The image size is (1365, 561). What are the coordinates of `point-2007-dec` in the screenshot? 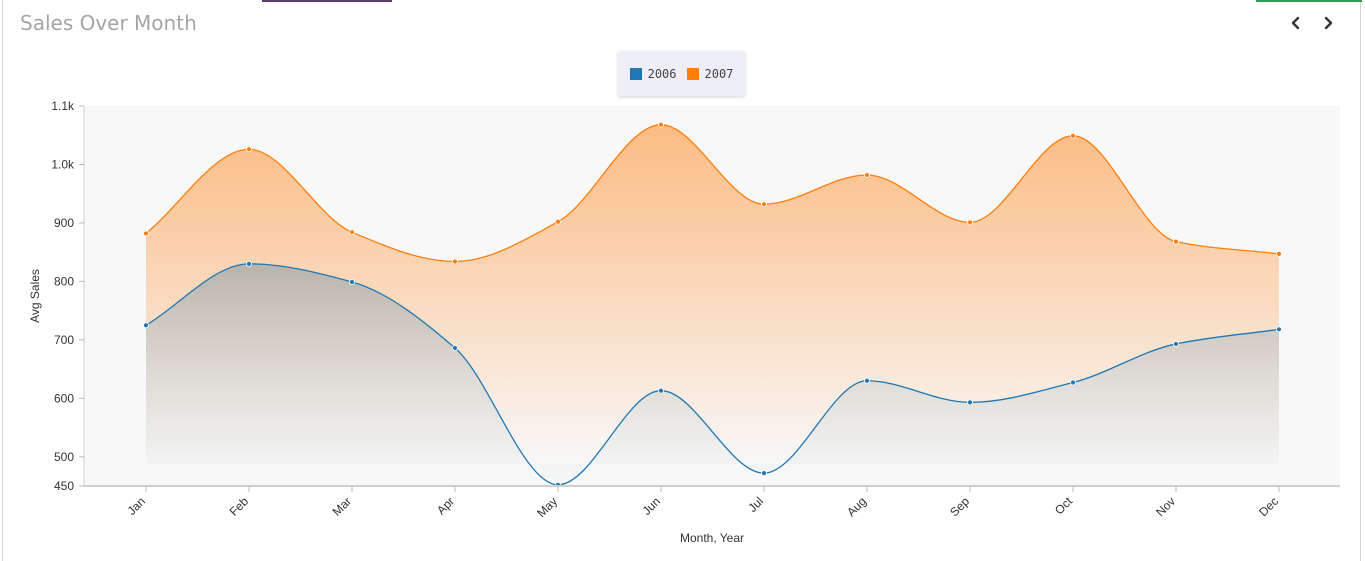 It's located at (1279, 254).